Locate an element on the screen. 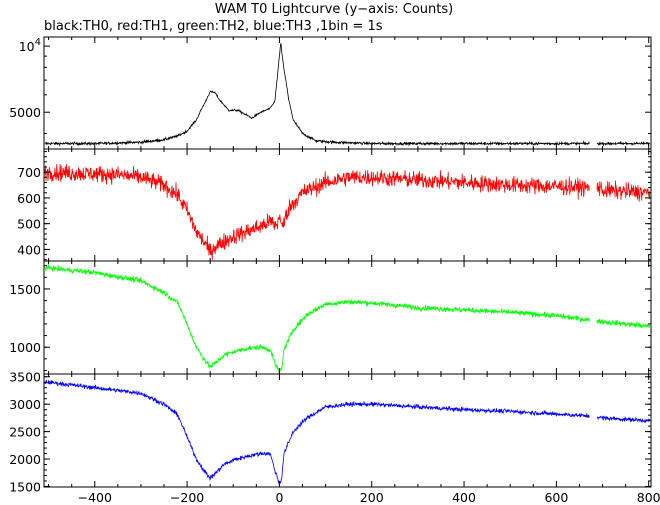  y-tick-label: 3500 is located at coordinates (25, 377).